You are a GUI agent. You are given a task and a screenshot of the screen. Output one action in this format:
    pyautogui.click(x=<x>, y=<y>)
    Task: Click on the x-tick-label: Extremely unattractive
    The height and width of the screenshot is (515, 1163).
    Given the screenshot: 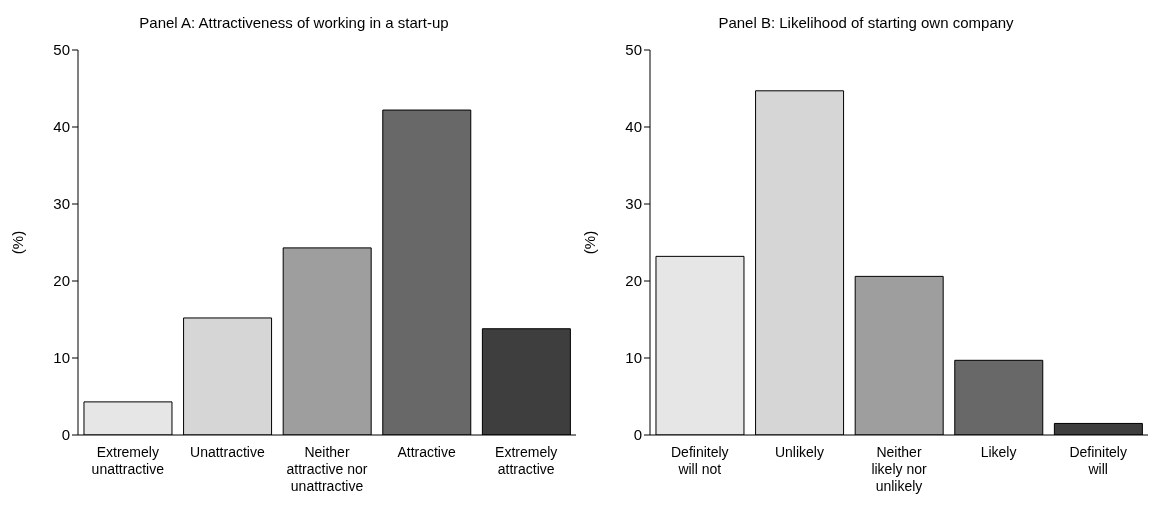 What is the action you would take?
    pyautogui.click(x=128, y=460)
    